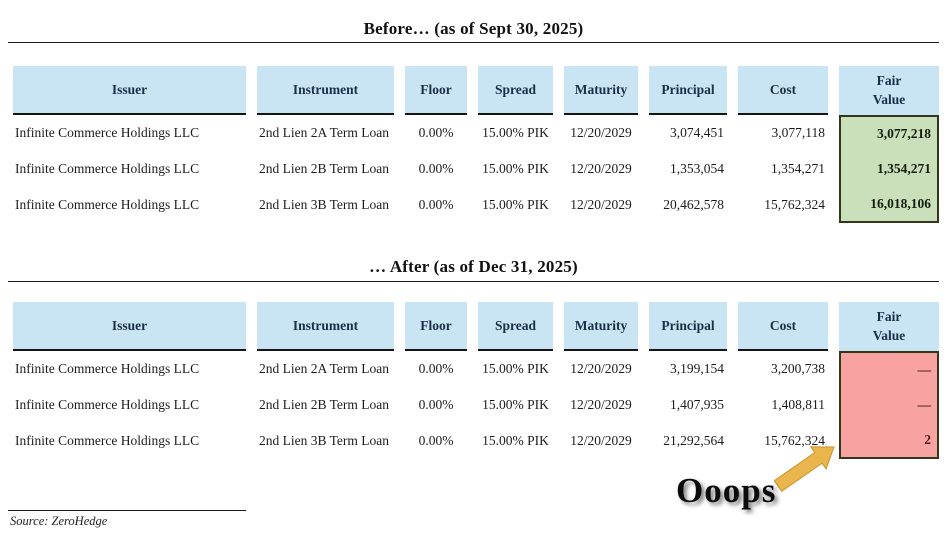 This screenshot has width=947, height=534. What do you see at coordinates (726, 490) in the screenshot?
I see `oops-annotation: Ooops` at bounding box center [726, 490].